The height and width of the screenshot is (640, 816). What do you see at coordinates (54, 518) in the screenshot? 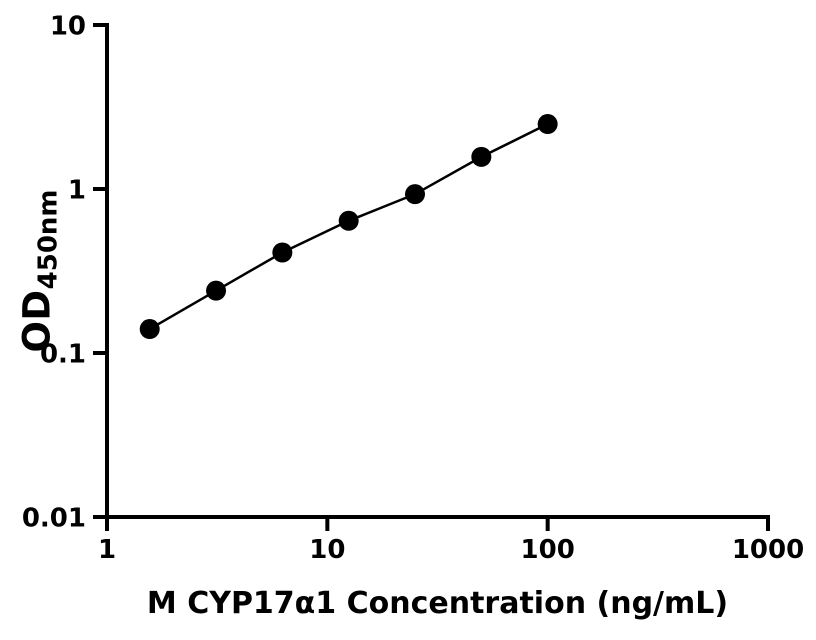
I see `y-tick-label: 0.01` at bounding box center [54, 518].